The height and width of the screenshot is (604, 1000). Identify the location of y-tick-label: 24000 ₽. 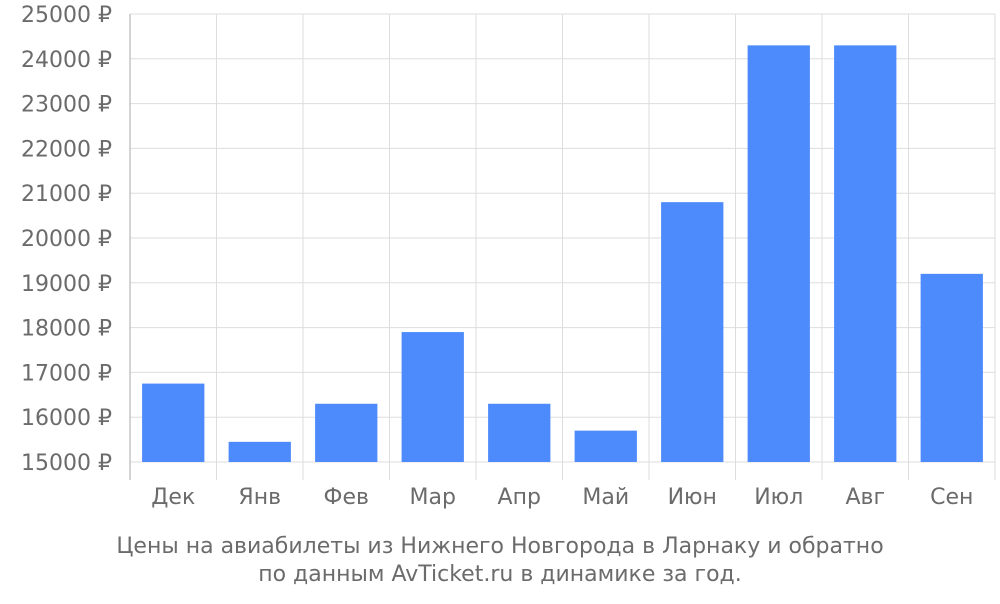
(66, 60).